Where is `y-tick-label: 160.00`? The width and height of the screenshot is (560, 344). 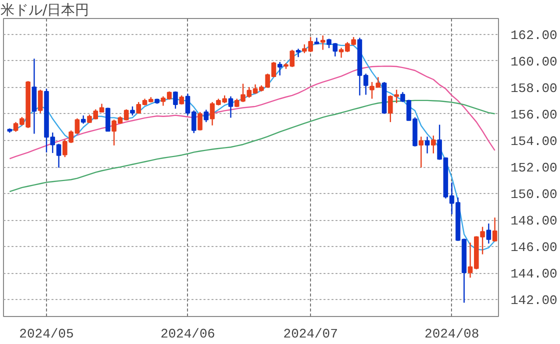 y-tick-label: 160.00 is located at coordinates (534, 62).